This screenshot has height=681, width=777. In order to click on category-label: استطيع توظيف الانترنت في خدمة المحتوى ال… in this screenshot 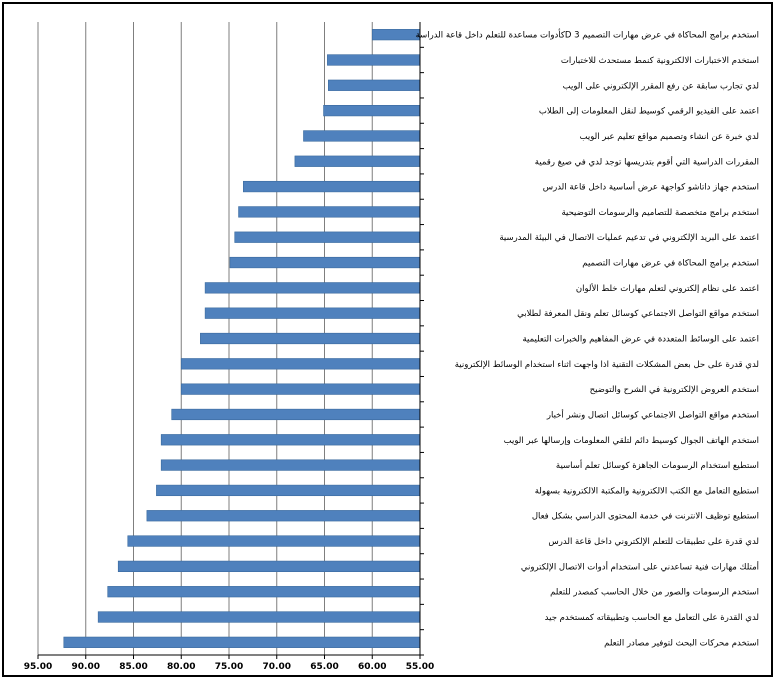, I will do `click(645, 517)`.